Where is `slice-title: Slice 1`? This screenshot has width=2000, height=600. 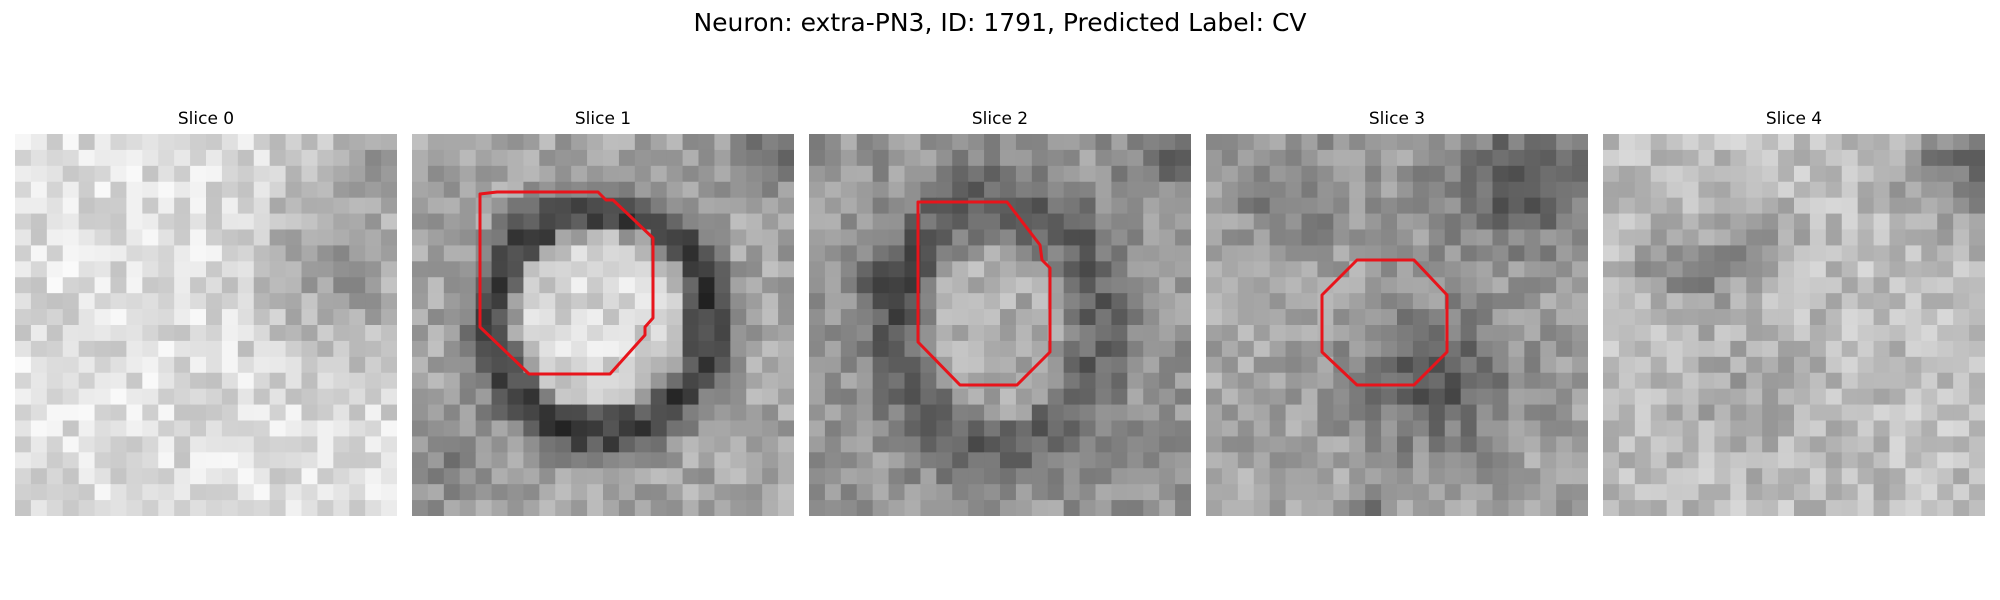
slice-title: Slice 1 is located at coordinates (603, 119).